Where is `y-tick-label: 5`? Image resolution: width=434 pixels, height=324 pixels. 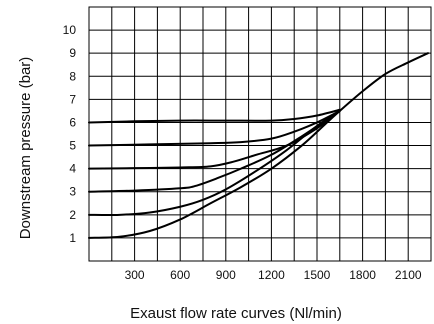
y-tick-label: 5 is located at coordinates (72, 146).